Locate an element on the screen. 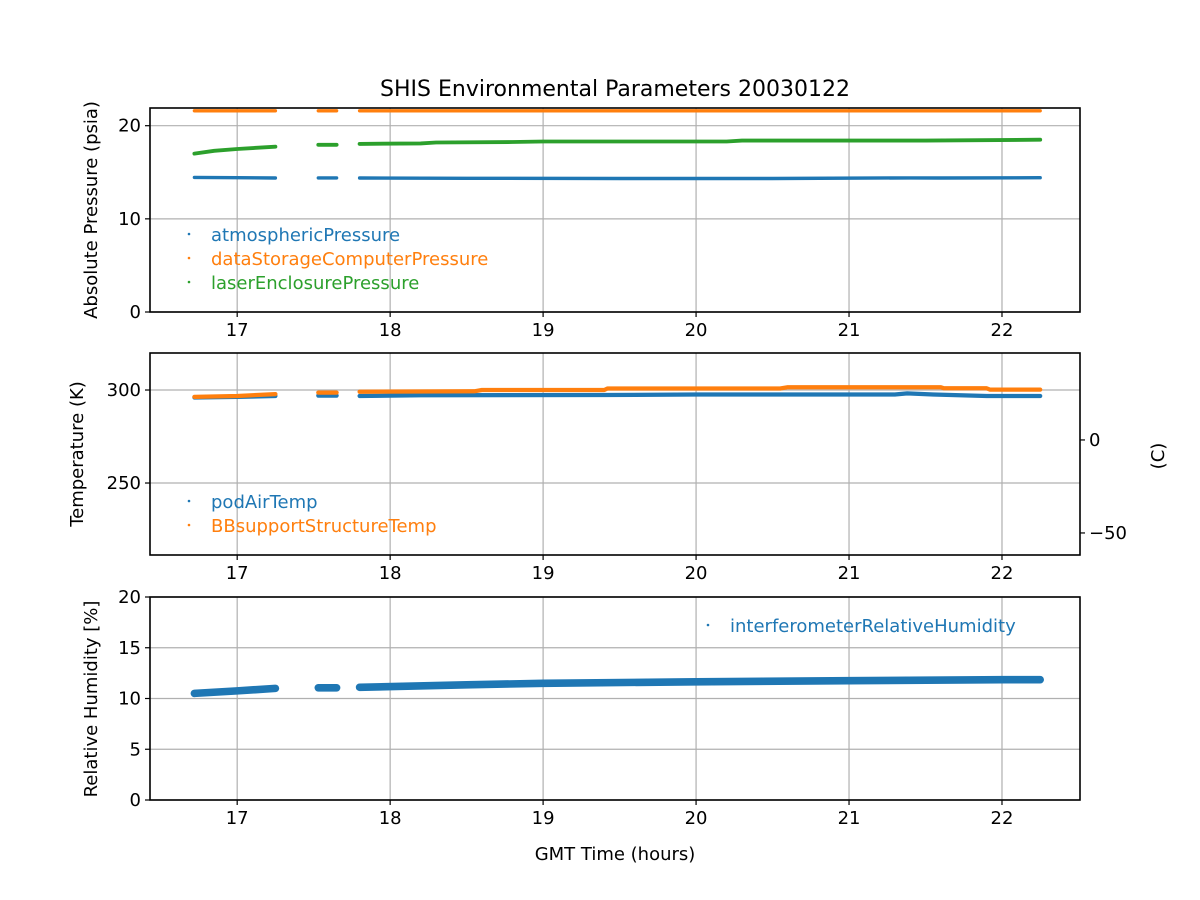 Image resolution: width=1200 pixels, height=900 pixels. pressure-ylabel: Absolute Pressure (psia) is located at coordinates (91, 210).